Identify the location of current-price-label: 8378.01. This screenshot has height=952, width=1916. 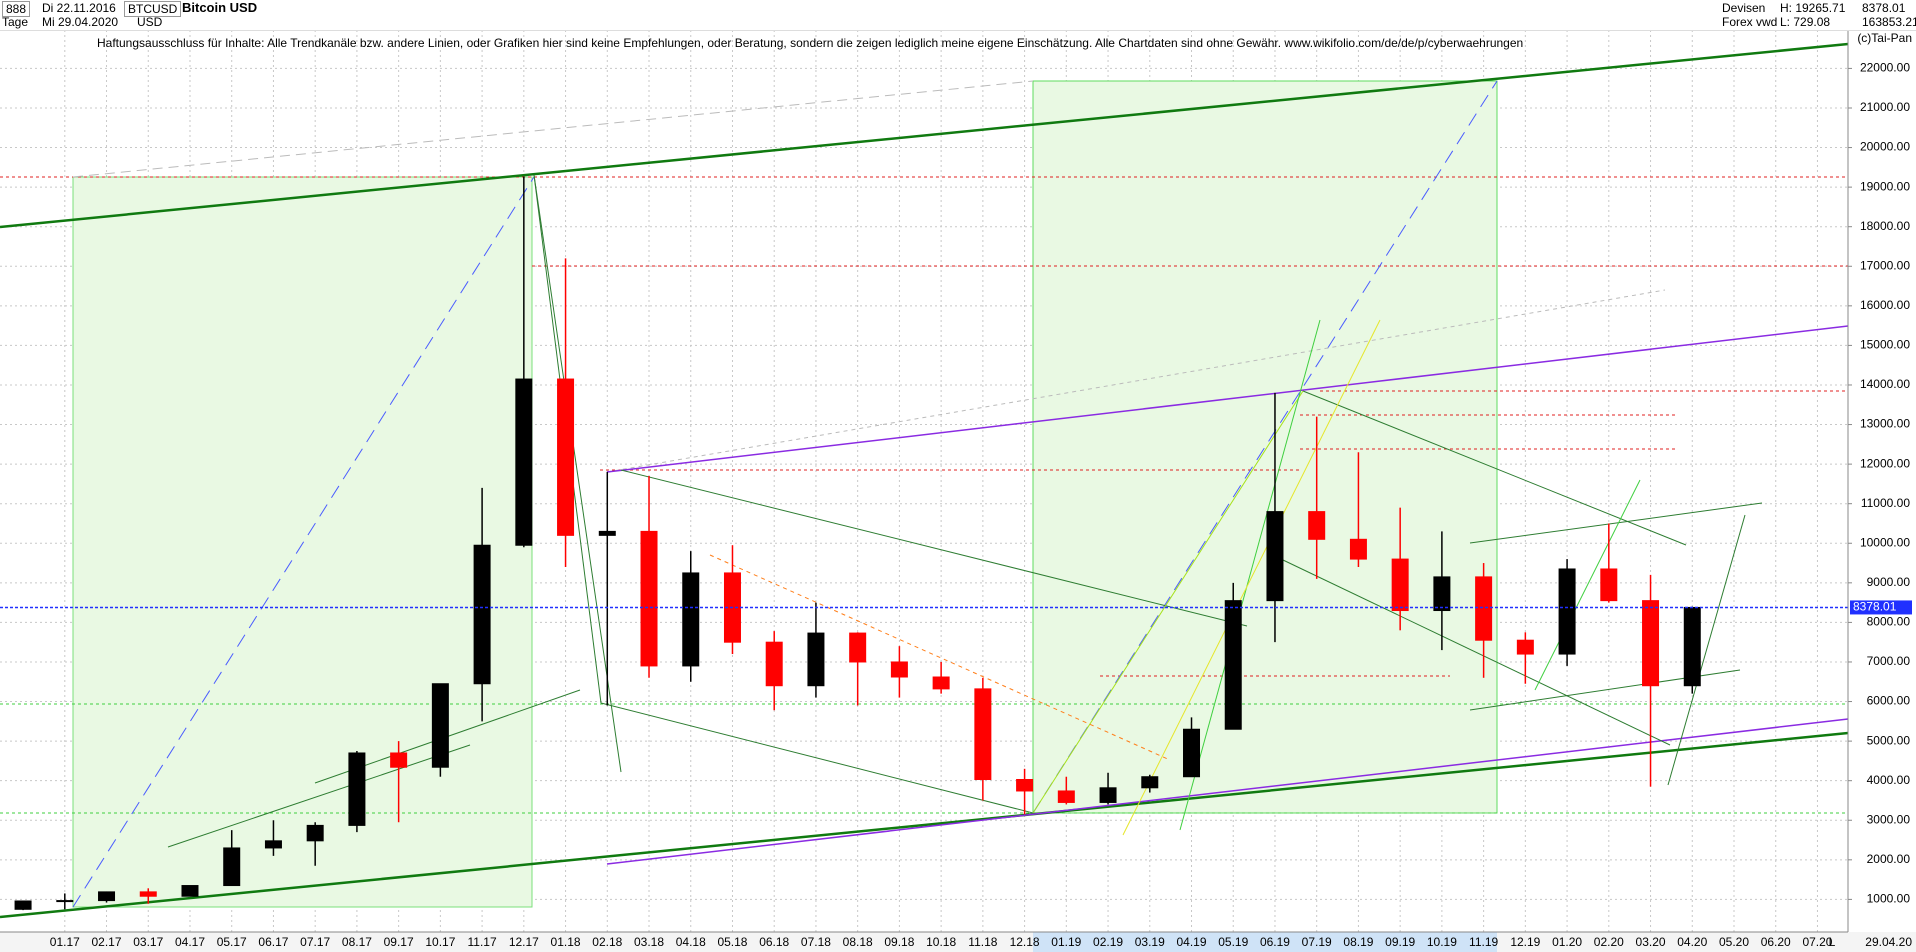
(1875, 607).